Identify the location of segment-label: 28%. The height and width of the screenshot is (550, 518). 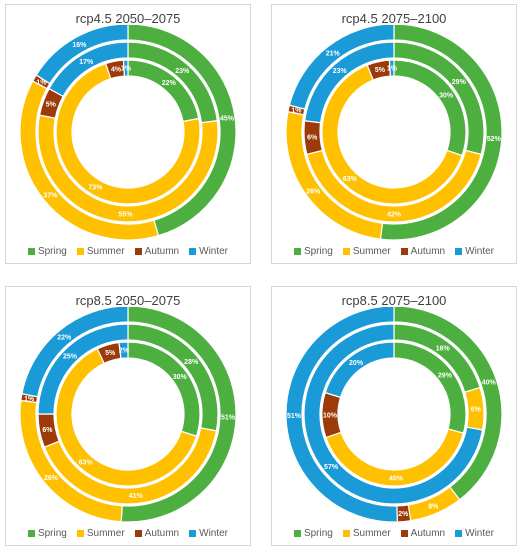
(191, 362).